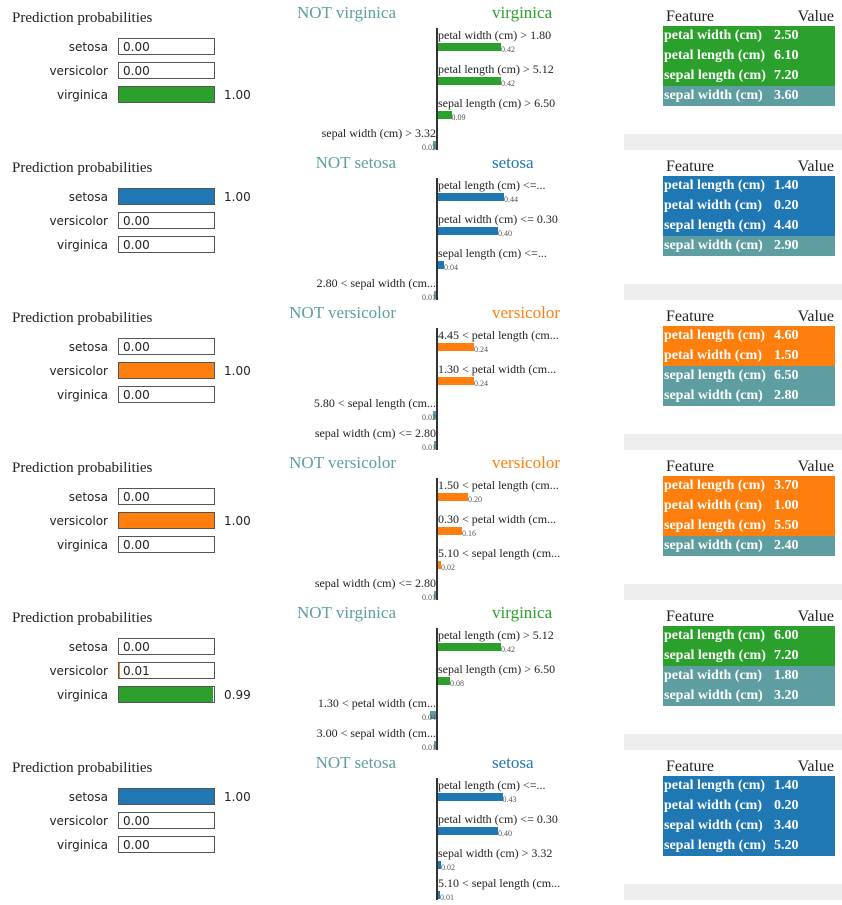 The height and width of the screenshot is (905, 842). What do you see at coordinates (508, 649) in the screenshot?
I see `feature-weight: 0.42` at bounding box center [508, 649].